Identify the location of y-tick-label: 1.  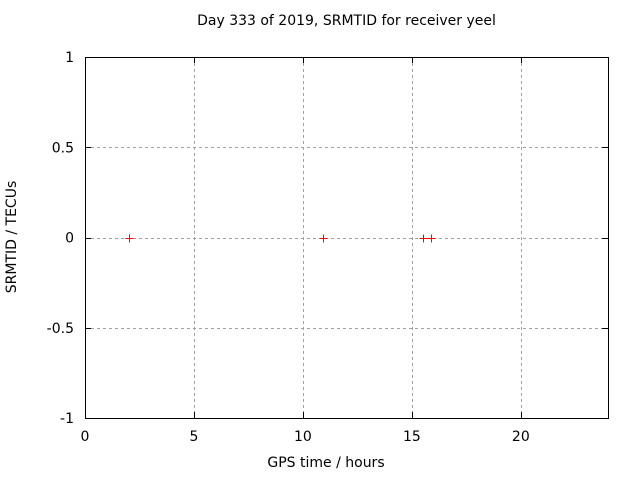
(69, 58).